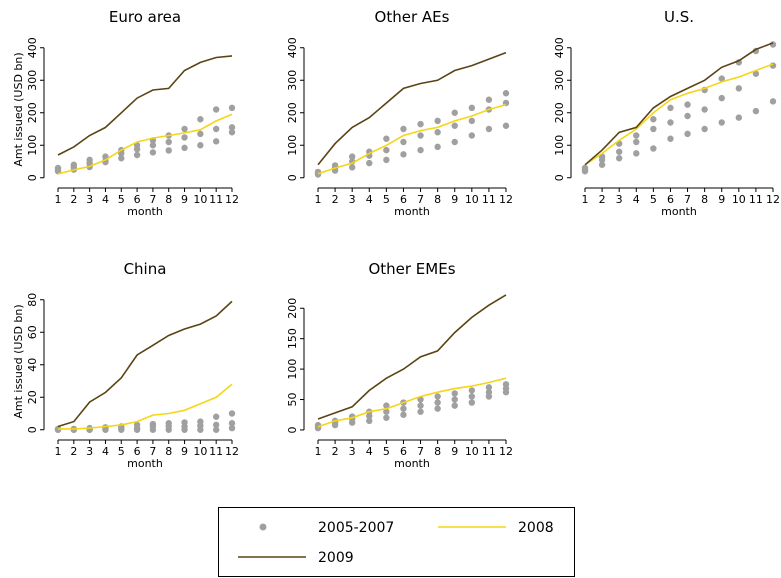  What do you see at coordinates (536, 528) in the screenshot?
I see `legend-label-2008: 2008` at bounding box center [536, 528].